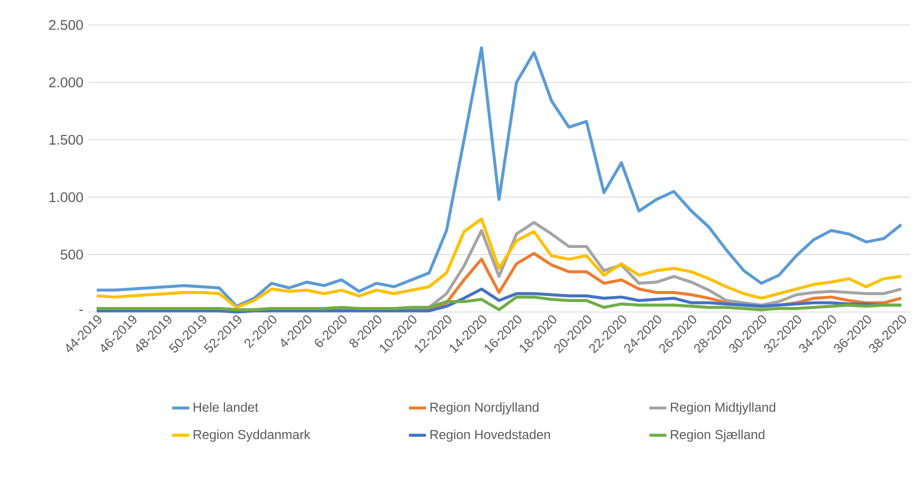 The image size is (918, 483). I want to click on y-tick-label: 2.000, so click(66, 82).